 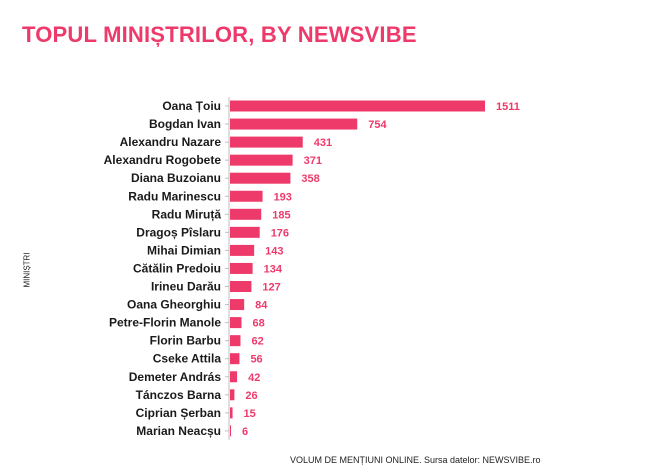 I want to click on category-label: Alexandru Nazare, so click(x=171, y=142).